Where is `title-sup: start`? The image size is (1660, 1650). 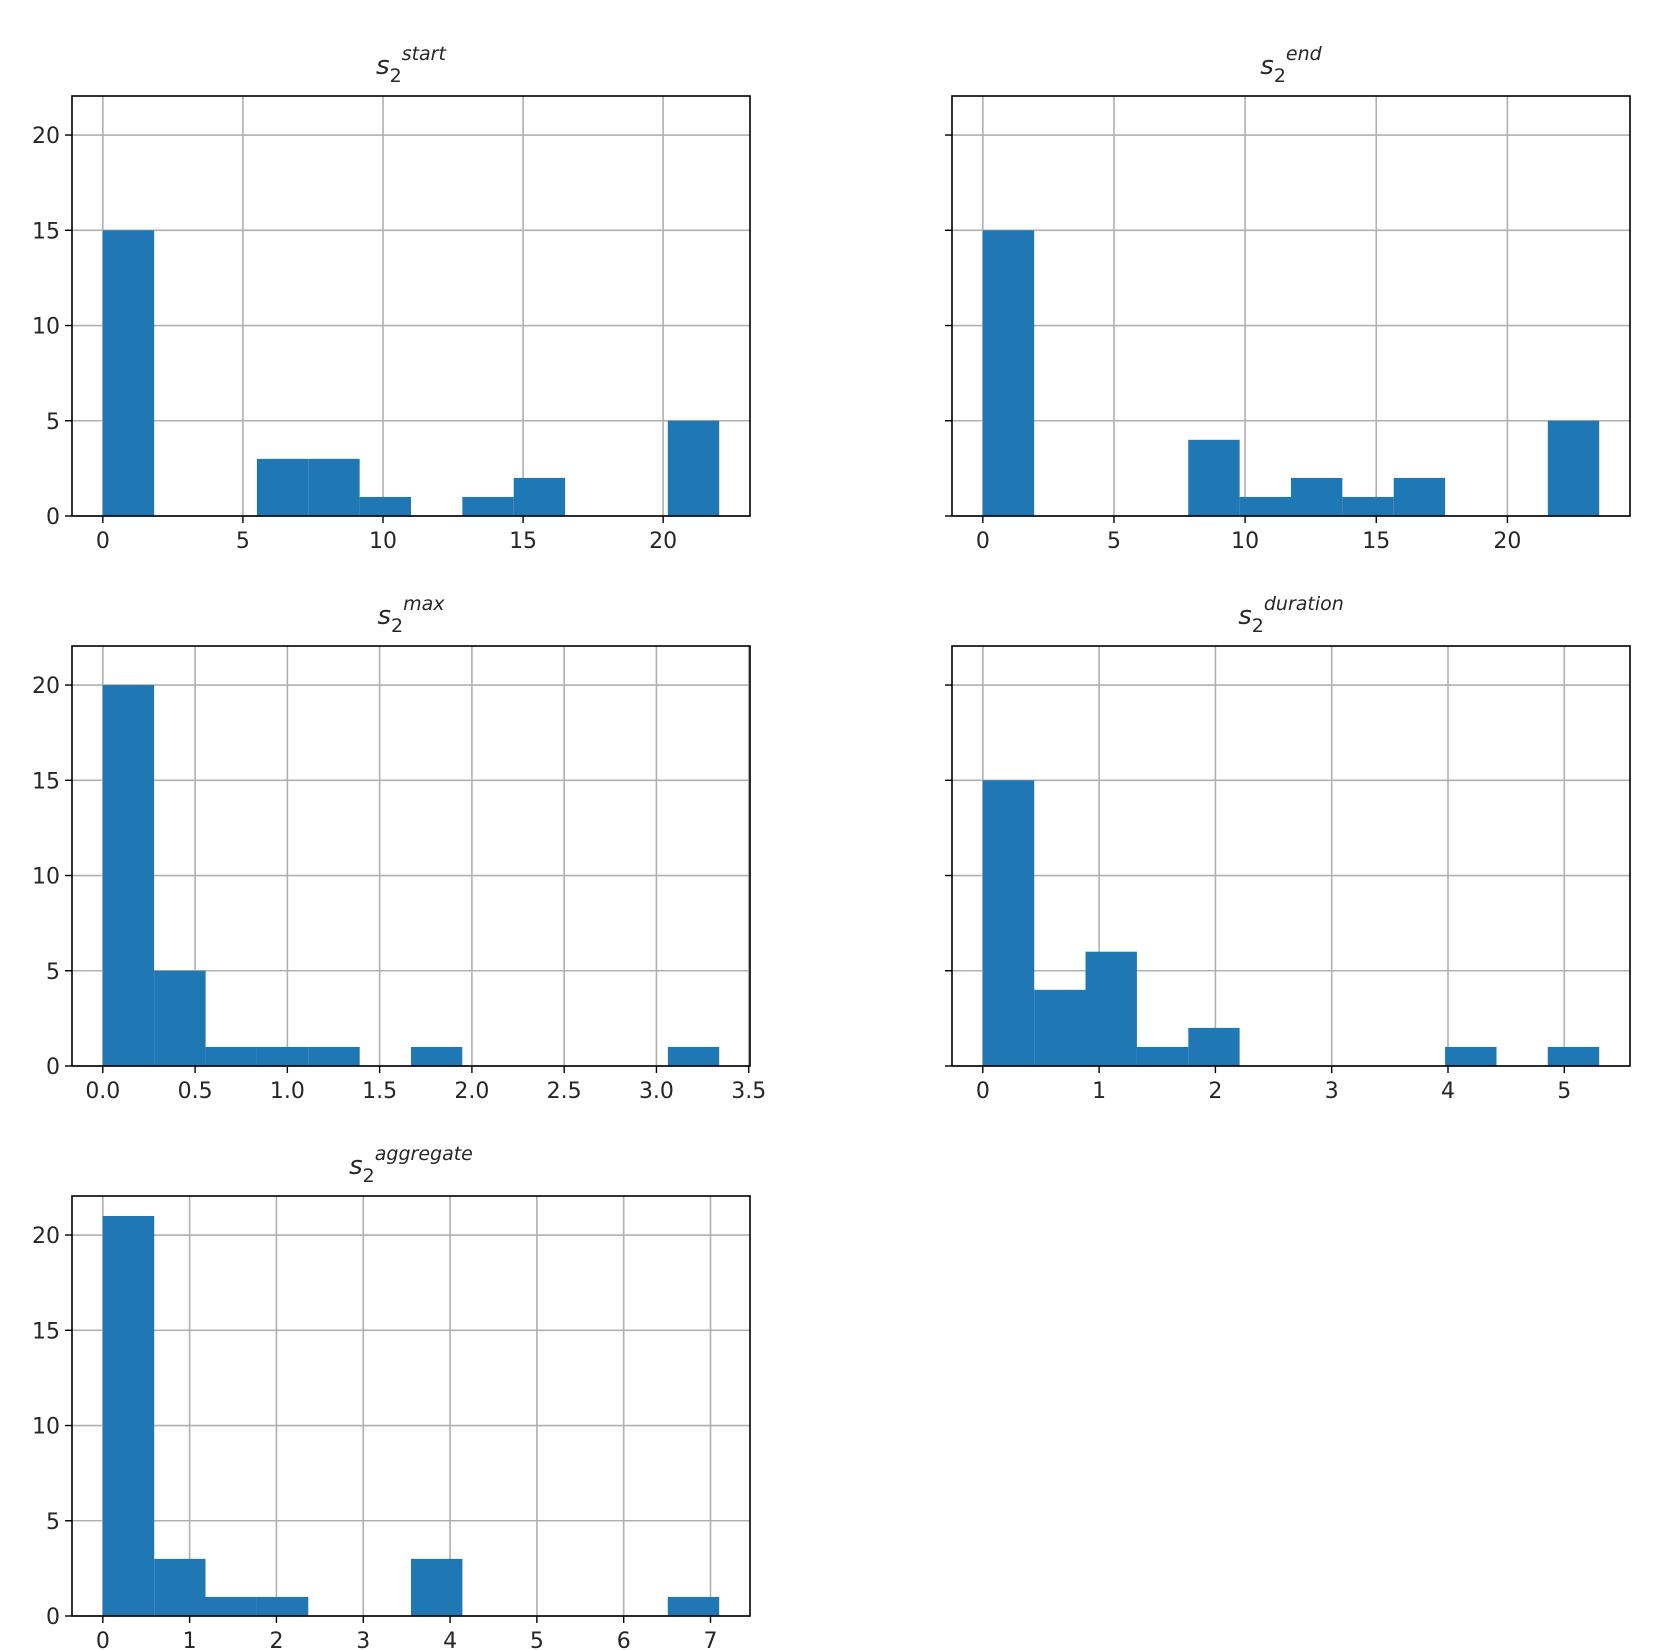 title-sup: start is located at coordinates (425, 54).